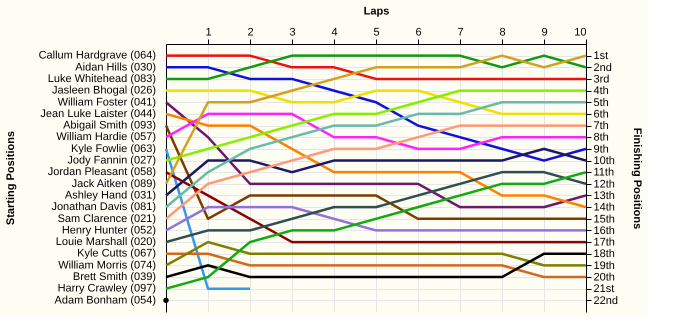 The height and width of the screenshot is (330, 700). What do you see at coordinates (107, 102) in the screenshot?
I see `series-label: William Foster (041)` at bounding box center [107, 102].